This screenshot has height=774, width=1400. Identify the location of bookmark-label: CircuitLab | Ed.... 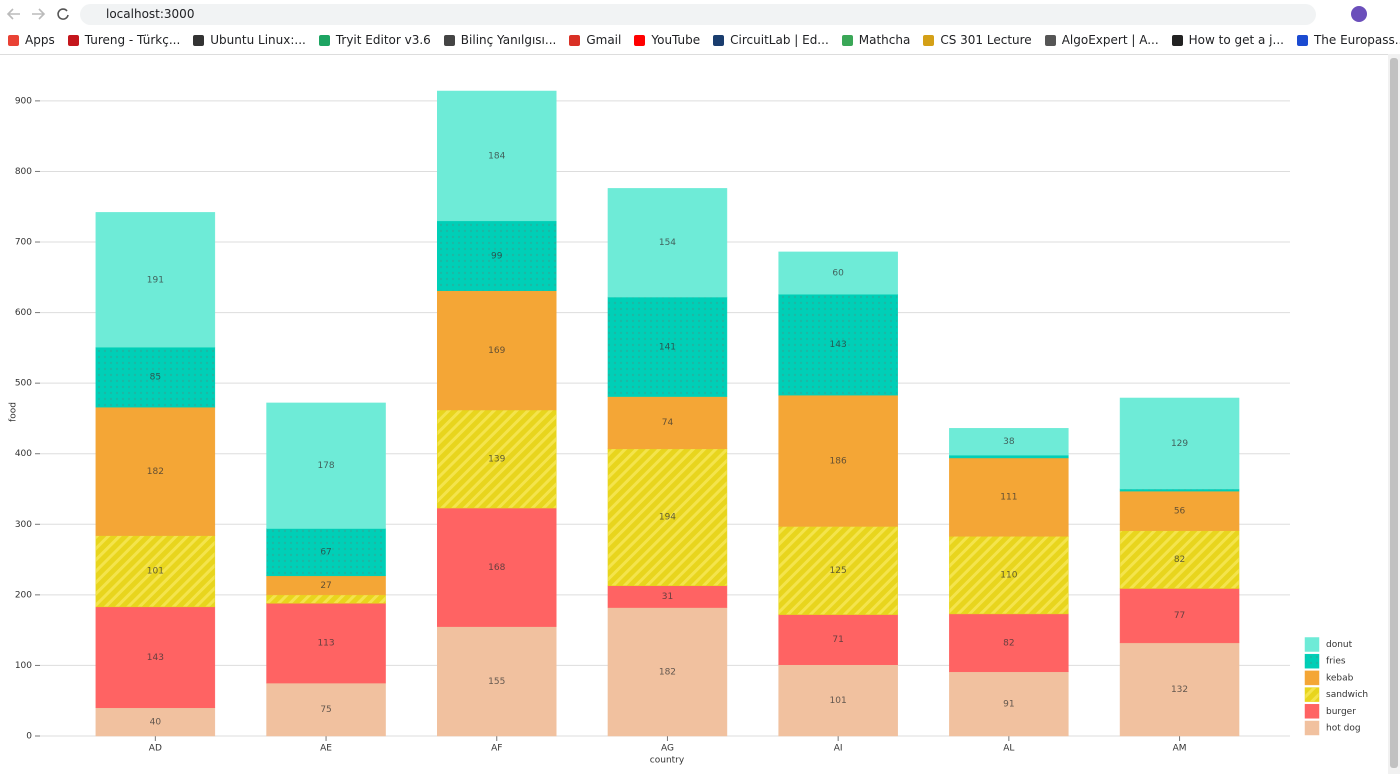
(779, 40).